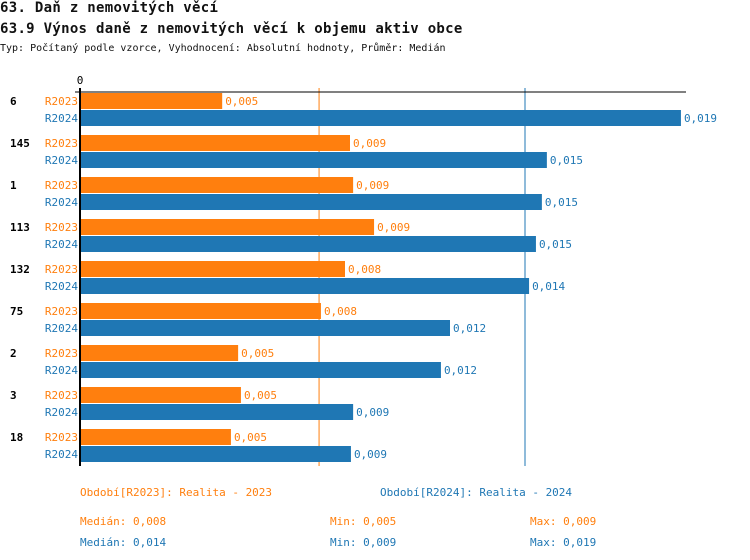 The image size is (750, 560). I want to click on category-label: 1, so click(13, 185).